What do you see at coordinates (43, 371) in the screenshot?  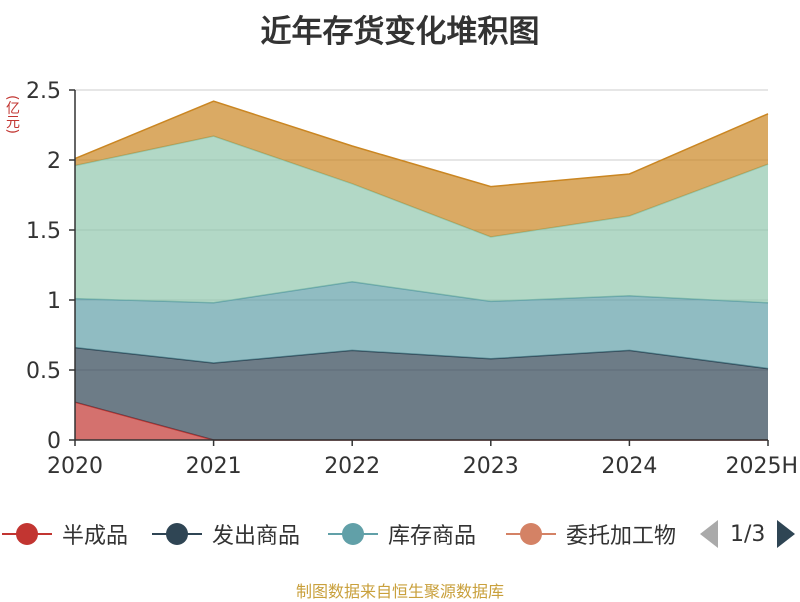 I see `y-tick-label: 0.5` at bounding box center [43, 371].